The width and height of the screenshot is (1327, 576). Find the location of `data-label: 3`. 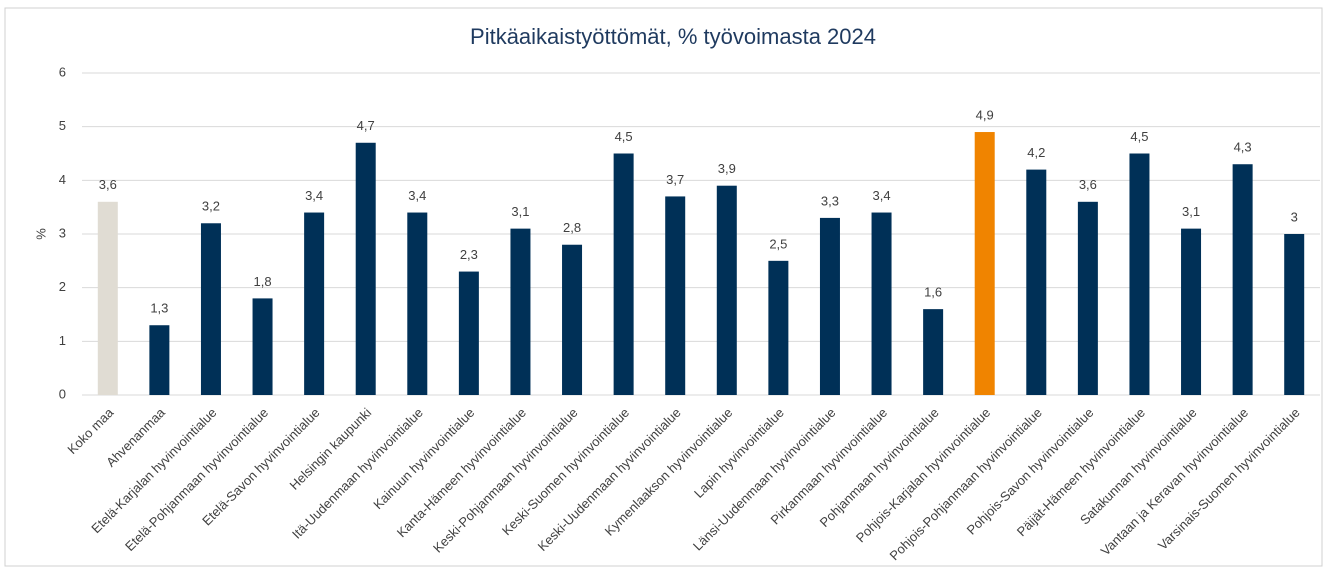

data-label: 3 is located at coordinates (1294, 216).